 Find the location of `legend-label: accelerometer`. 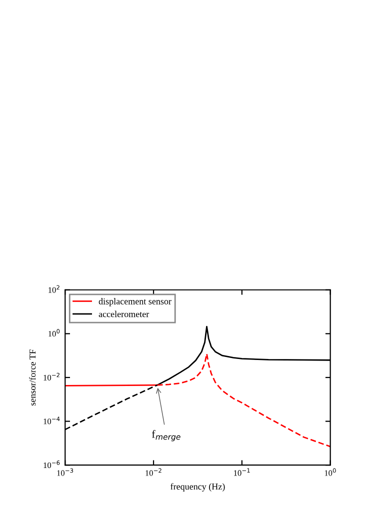

legend-label: accelerometer is located at coordinates (124, 314).